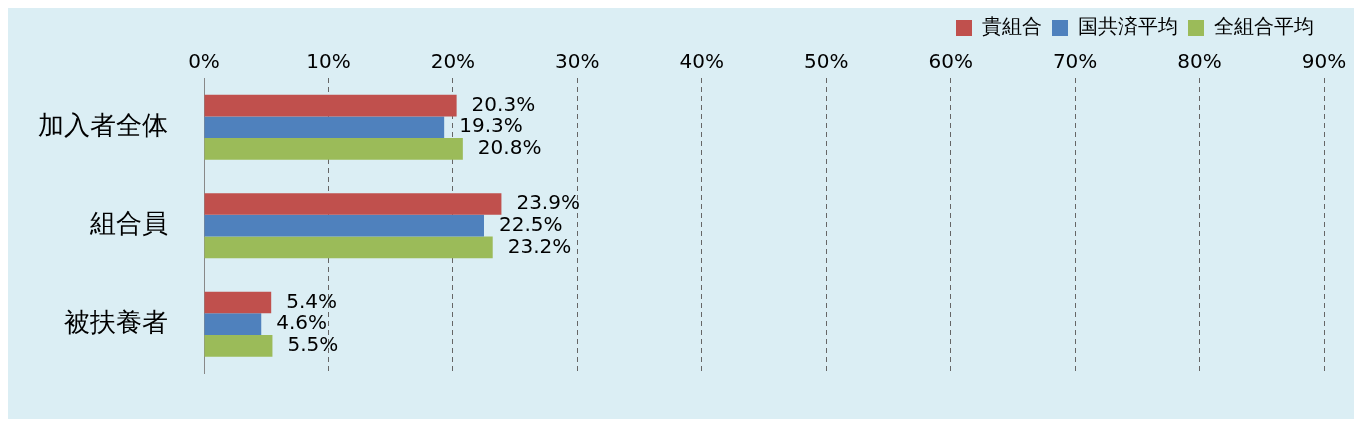 This screenshot has height=427, width=1362. What do you see at coordinates (204, 61) in the screenshot?
I see `x-tick-label: 0%` at bounding box center [204, 61].